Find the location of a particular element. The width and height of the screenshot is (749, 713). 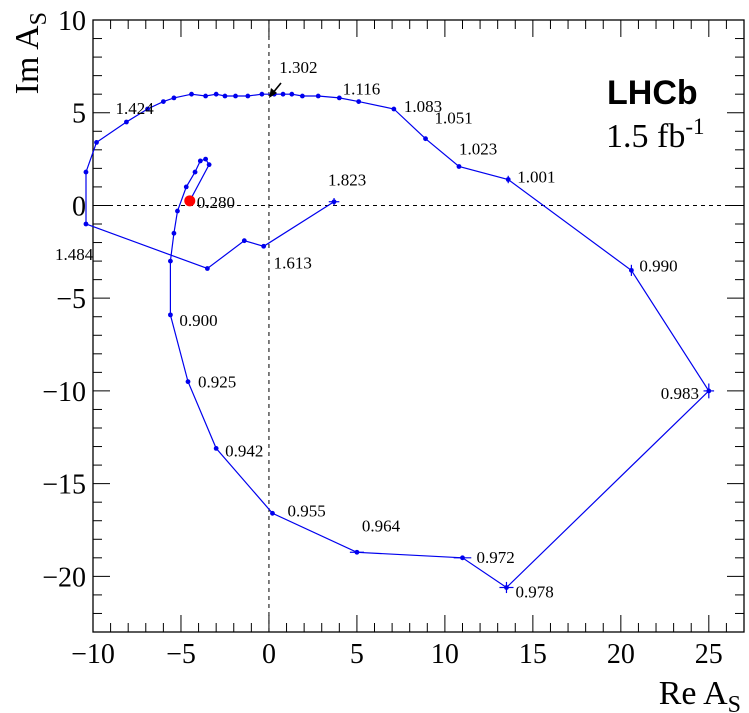

y-axis-label: Im AS is located at coordinates (30, 53).